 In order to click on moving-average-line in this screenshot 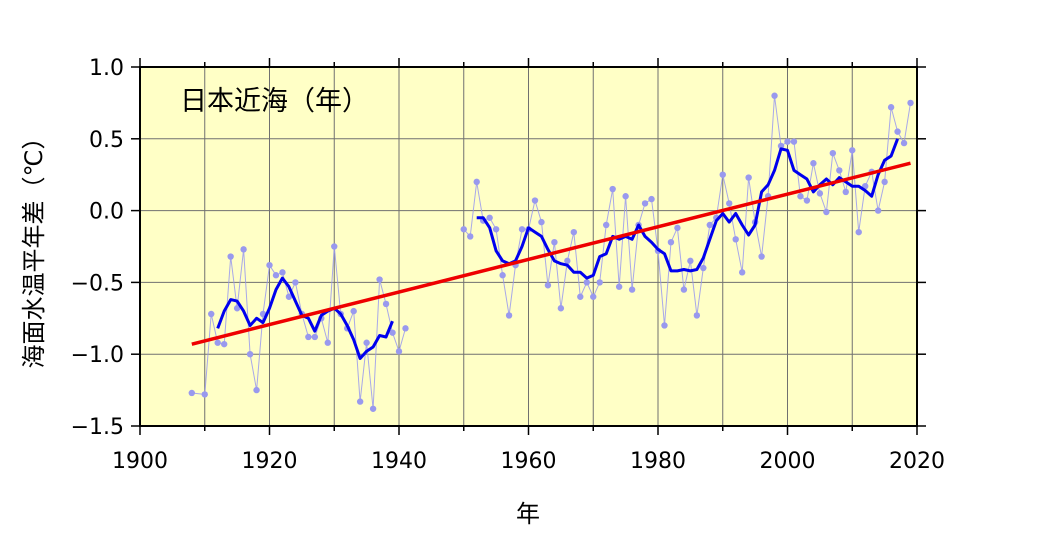, I will do `click(688, 209)`.